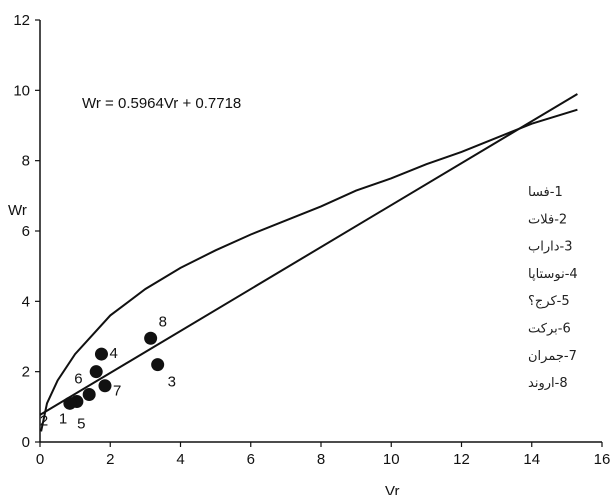 The height and width of the screenshot is (495, 614). Describe the element at coordinates (392, 489) in the screenshot. I see `x-axis-label: Vr` at that location.